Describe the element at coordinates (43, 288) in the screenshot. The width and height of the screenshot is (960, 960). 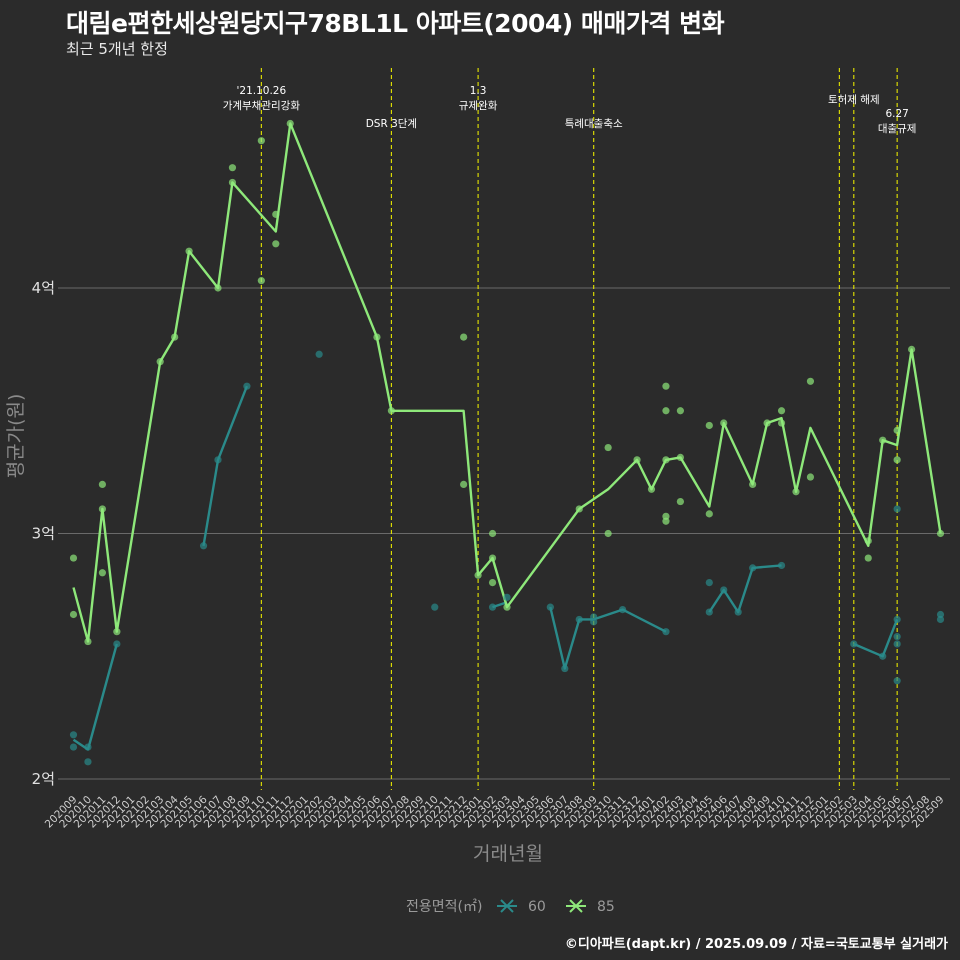
I see `y-tick-label: 4억` at that location.